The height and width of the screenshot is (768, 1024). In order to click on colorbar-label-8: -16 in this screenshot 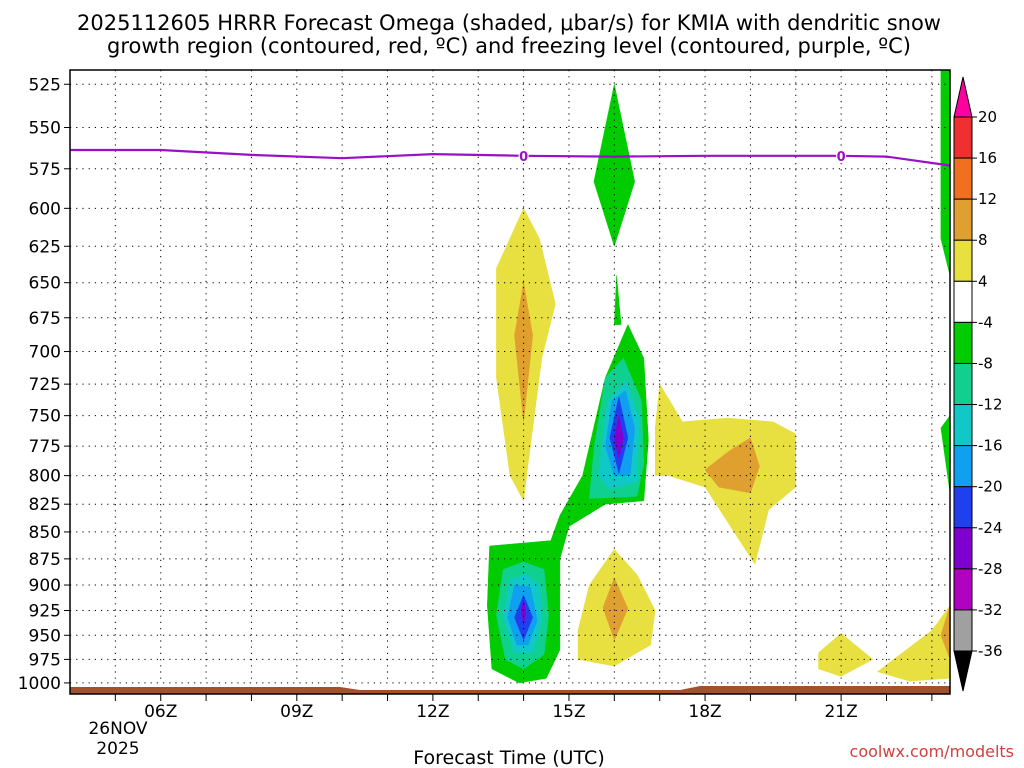, I will do `click(990, 446)`.